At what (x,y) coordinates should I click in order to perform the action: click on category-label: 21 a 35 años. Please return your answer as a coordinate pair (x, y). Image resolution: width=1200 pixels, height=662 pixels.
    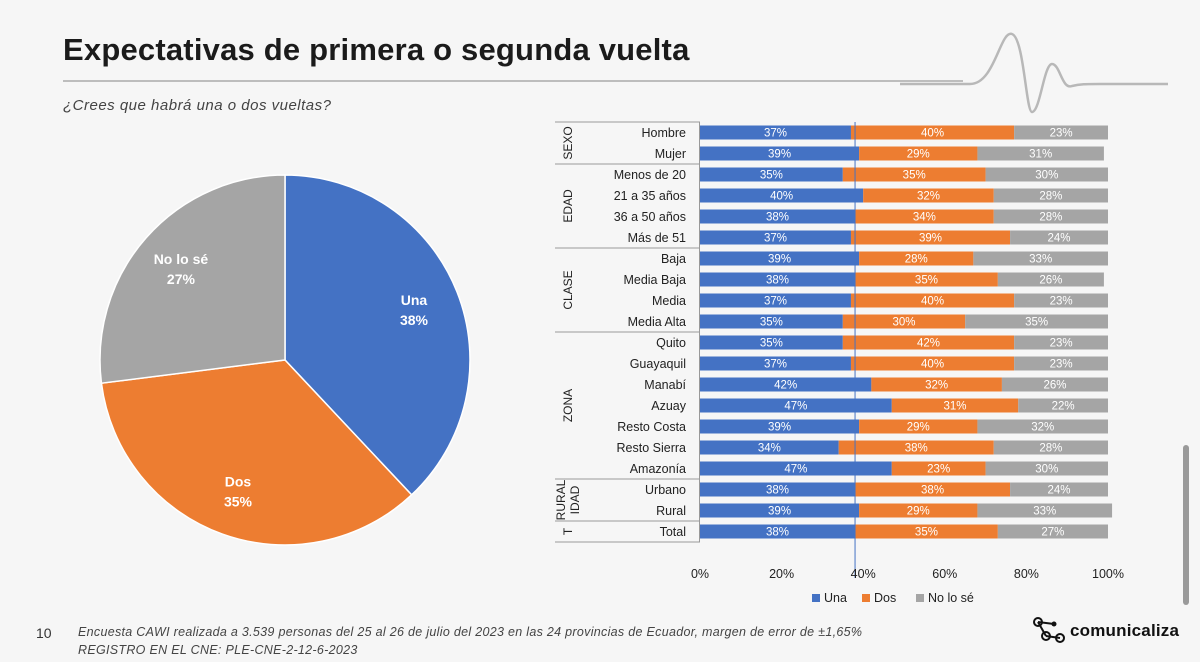
    Looking at the image, I should click on (650, 196).